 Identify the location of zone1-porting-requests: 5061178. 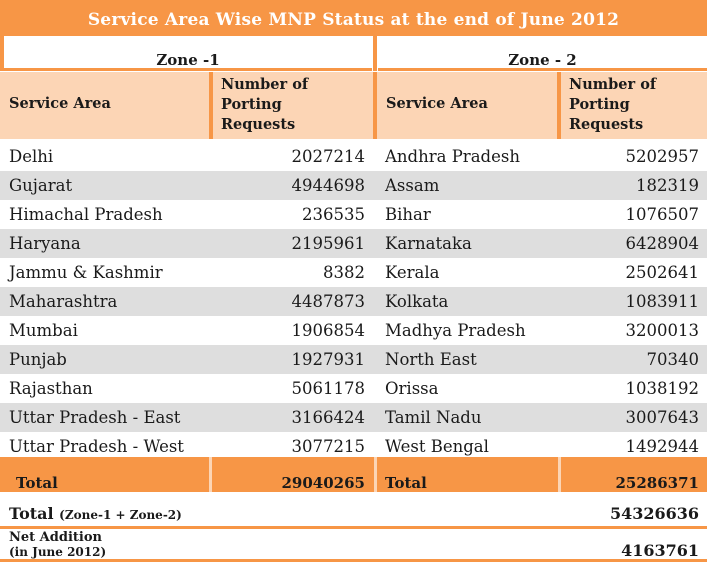
(328, 388).